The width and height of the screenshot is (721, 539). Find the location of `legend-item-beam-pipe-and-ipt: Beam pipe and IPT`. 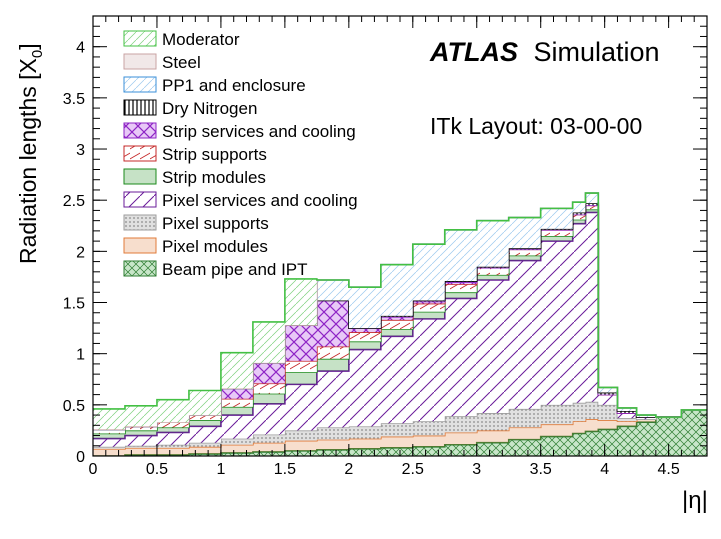

legend-item-beam-pipe-and-ipt: Beam pipe and IPT is located at coordinates (215, 269).